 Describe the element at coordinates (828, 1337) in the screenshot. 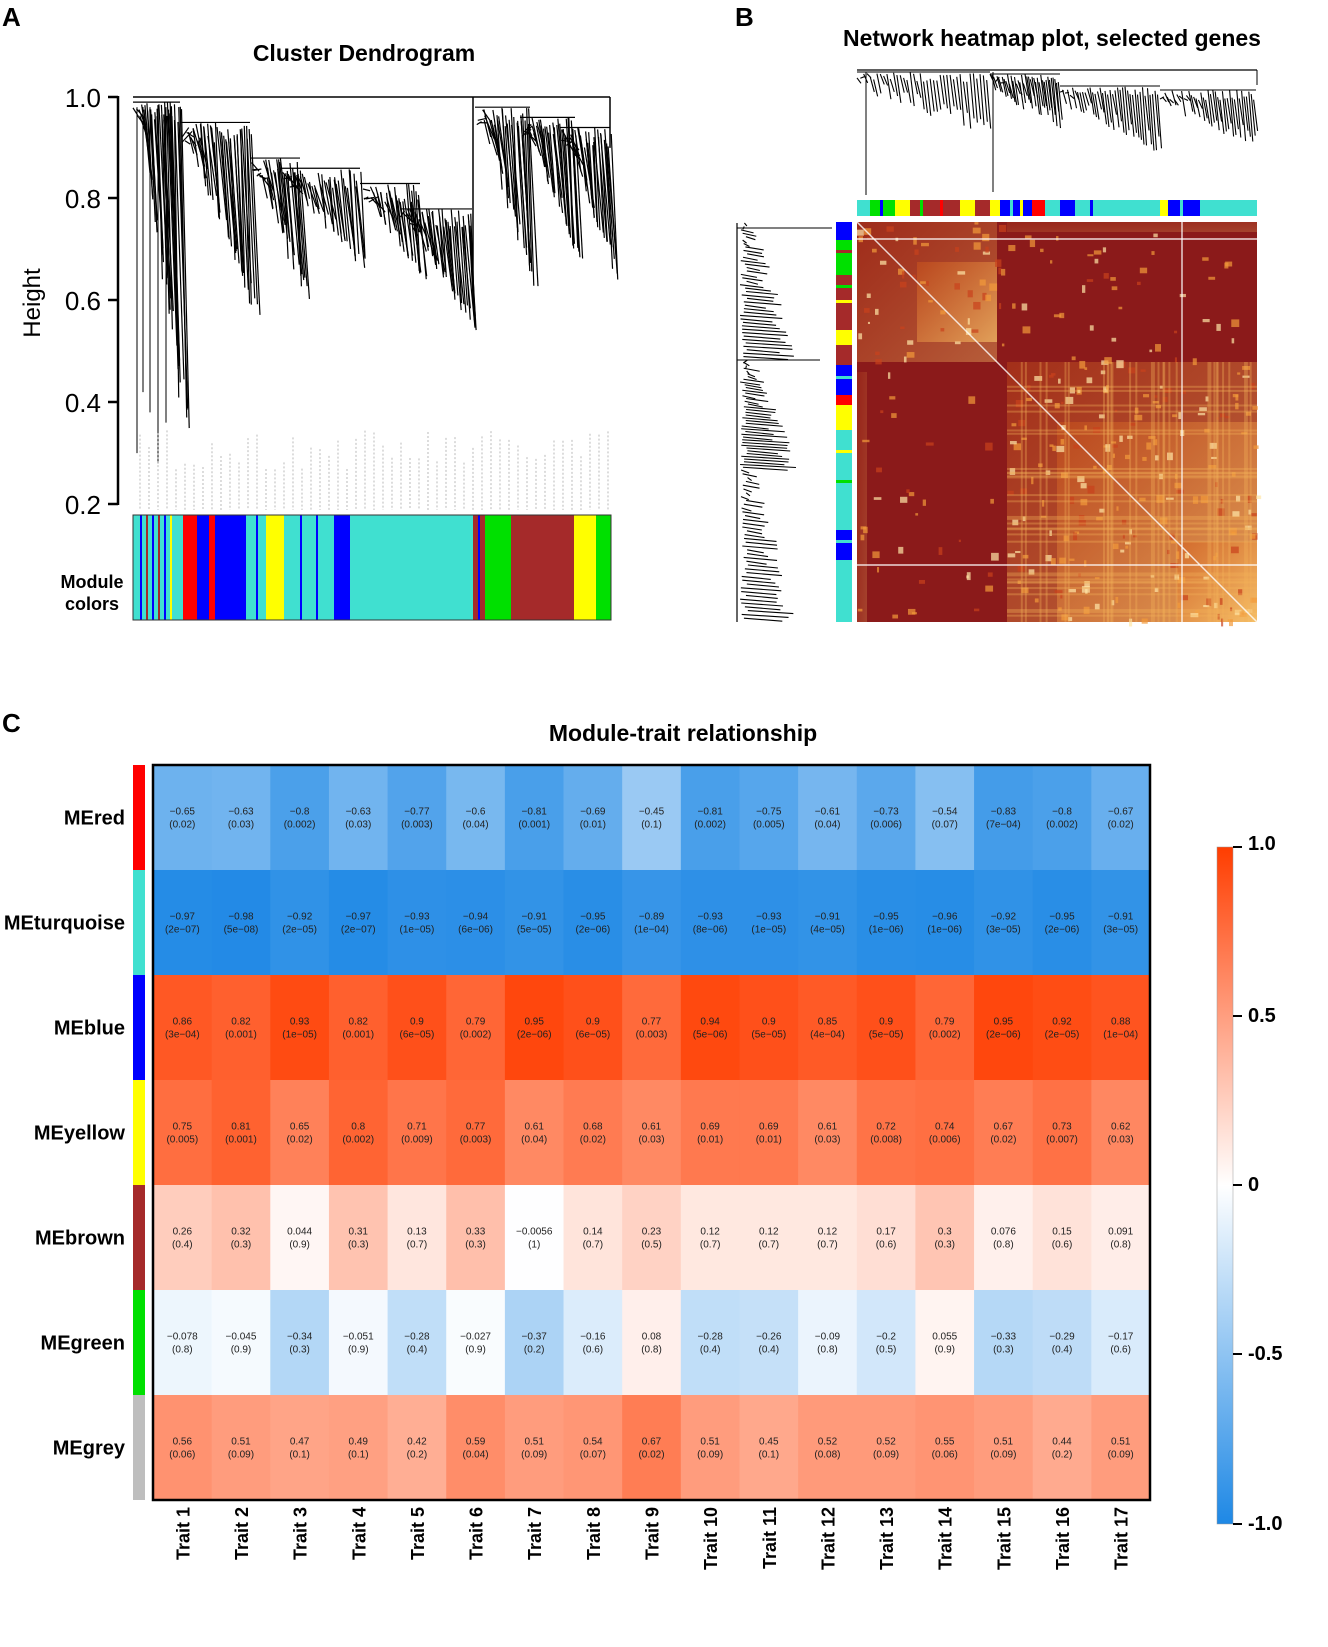

I see `cell-value: −0.09` at that location.